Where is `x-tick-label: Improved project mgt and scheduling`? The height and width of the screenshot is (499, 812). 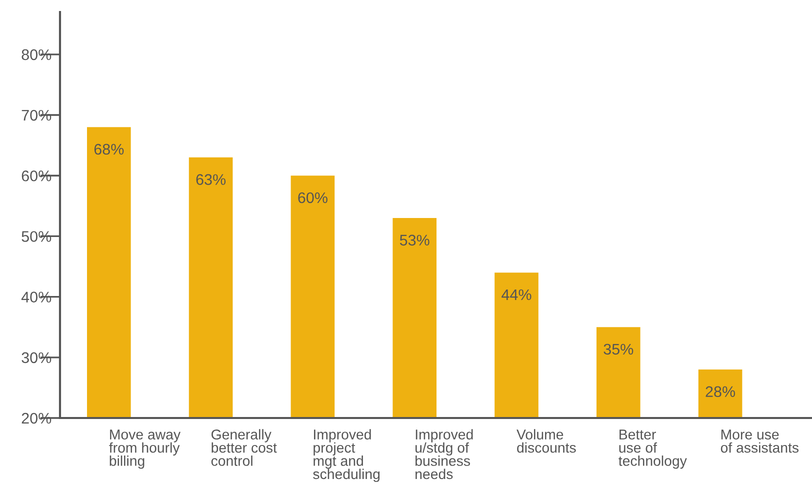 x-tick-label: Improved project mgt and scheduling is located at coordinates (346, 455).